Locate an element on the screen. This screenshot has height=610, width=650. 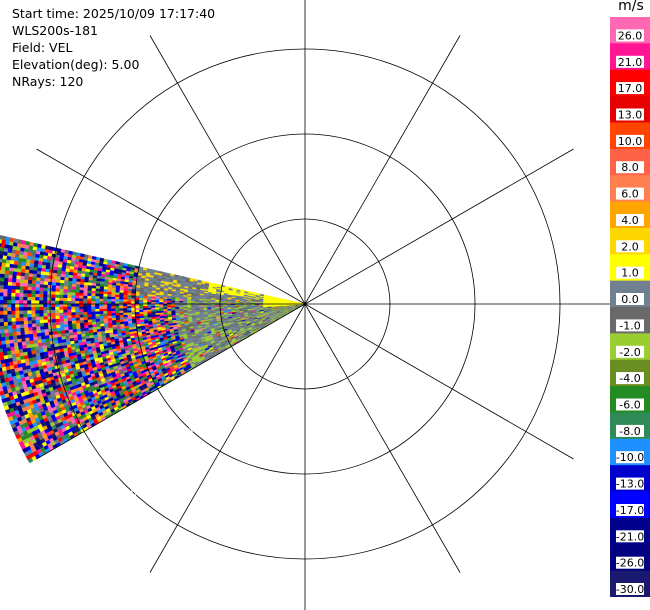
elevation: Elevation(deg): 5.00 is located at coordinates (76, 64).